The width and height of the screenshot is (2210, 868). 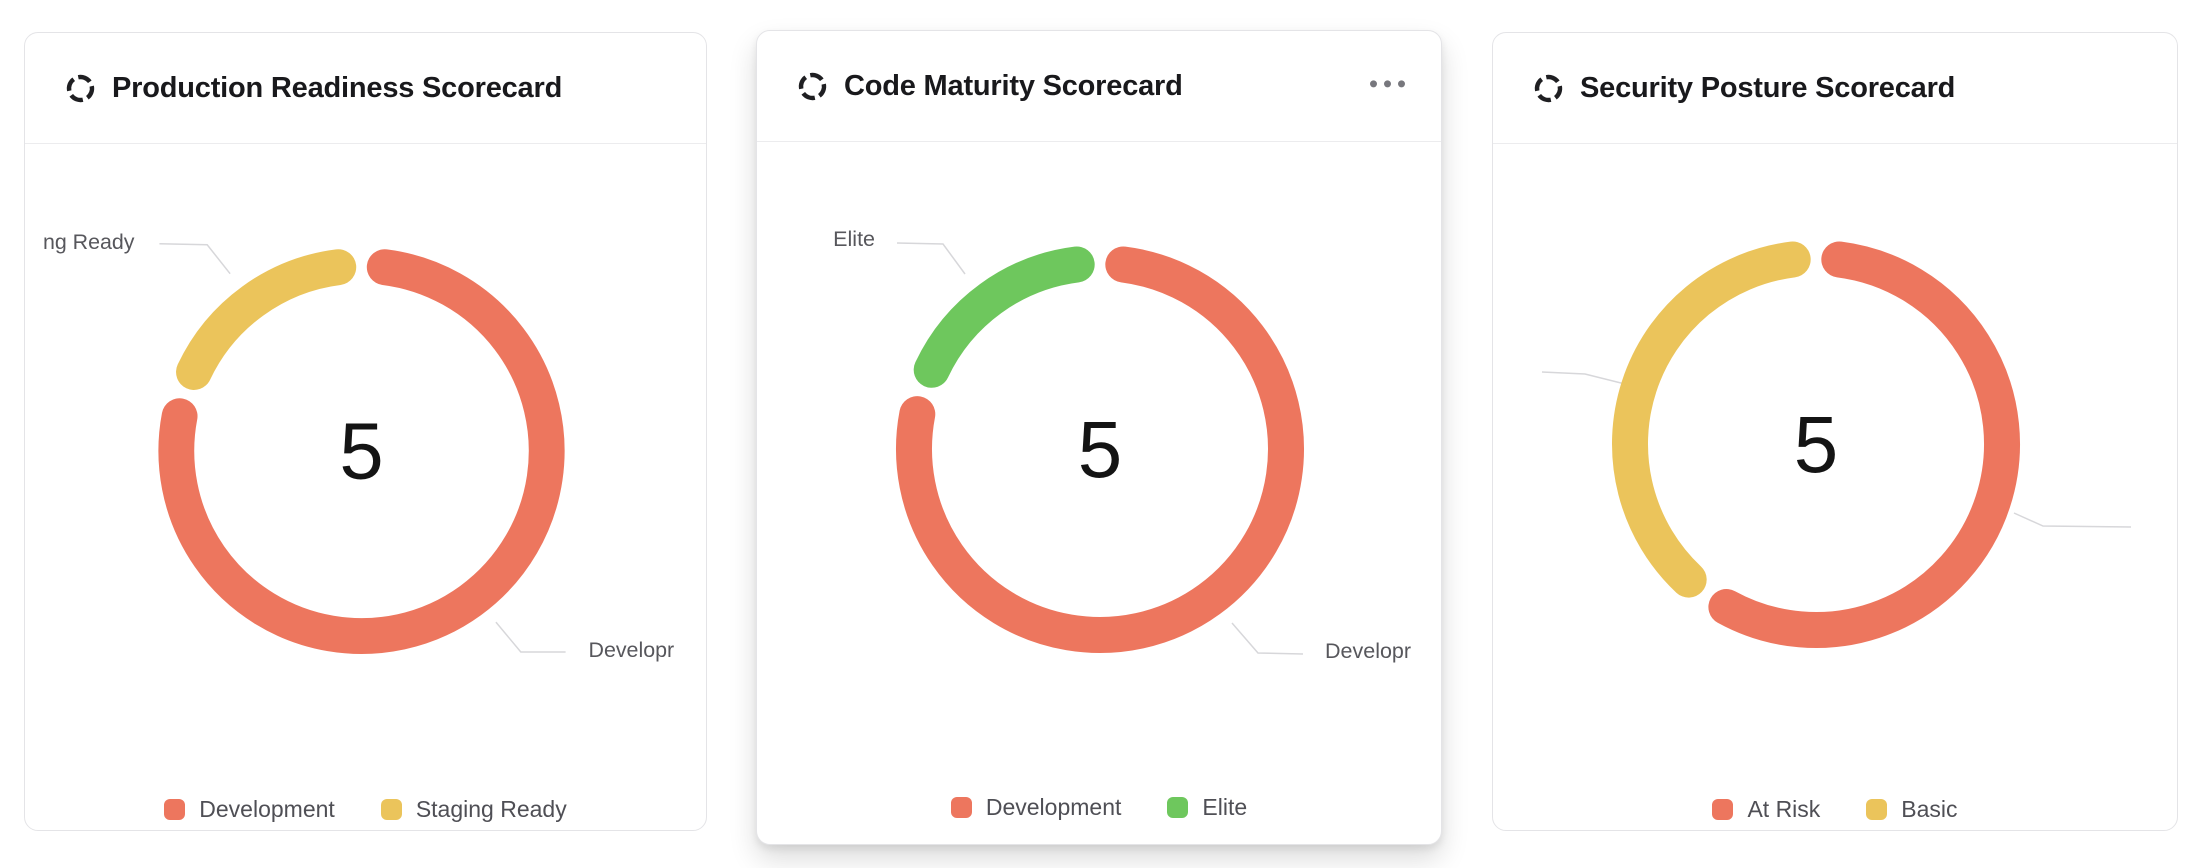 What do you see at coordinates (1004, 317) in the screenshot?
I see `donut-segment-elite` at bounding box center [1004, 317].